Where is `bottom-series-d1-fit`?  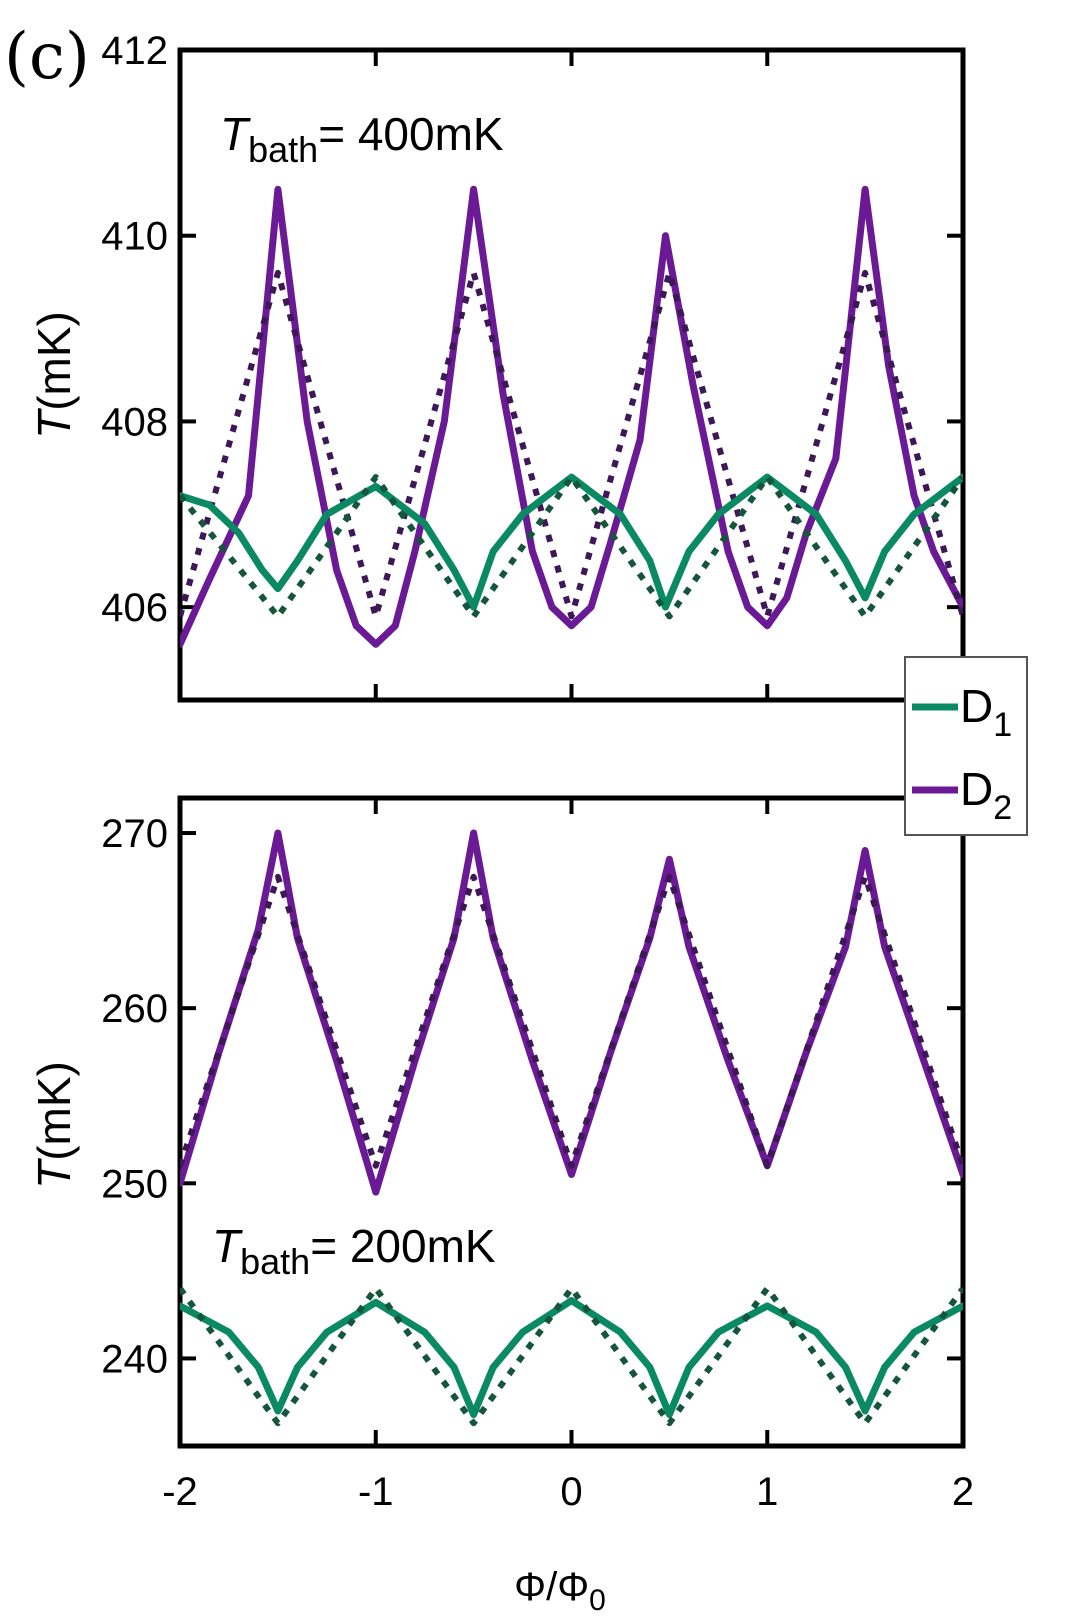
bottom-series-d1-fit is located at coordinates (571, 1356).